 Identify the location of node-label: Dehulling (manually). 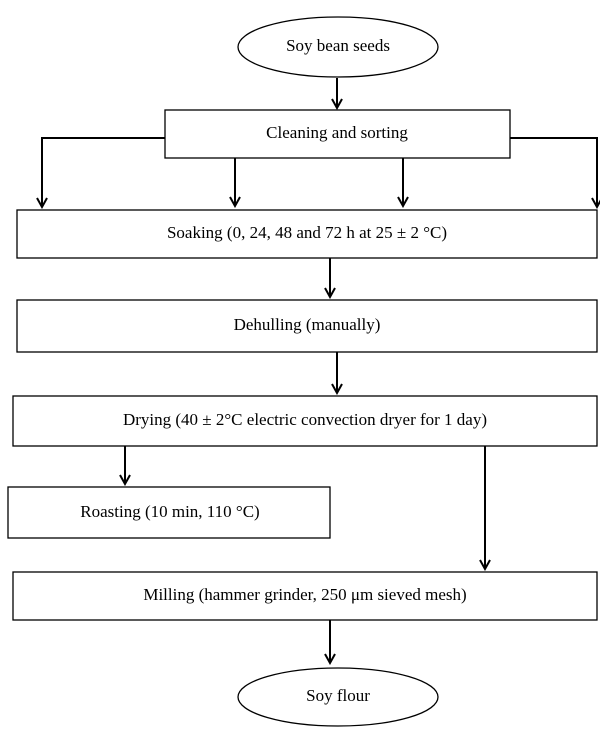
(307, 324).